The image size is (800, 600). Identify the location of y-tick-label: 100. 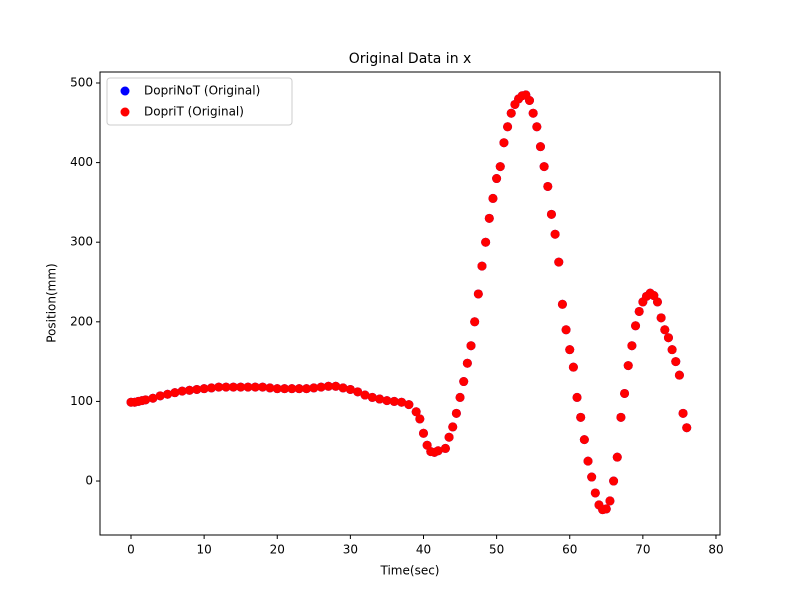
(81, 401).